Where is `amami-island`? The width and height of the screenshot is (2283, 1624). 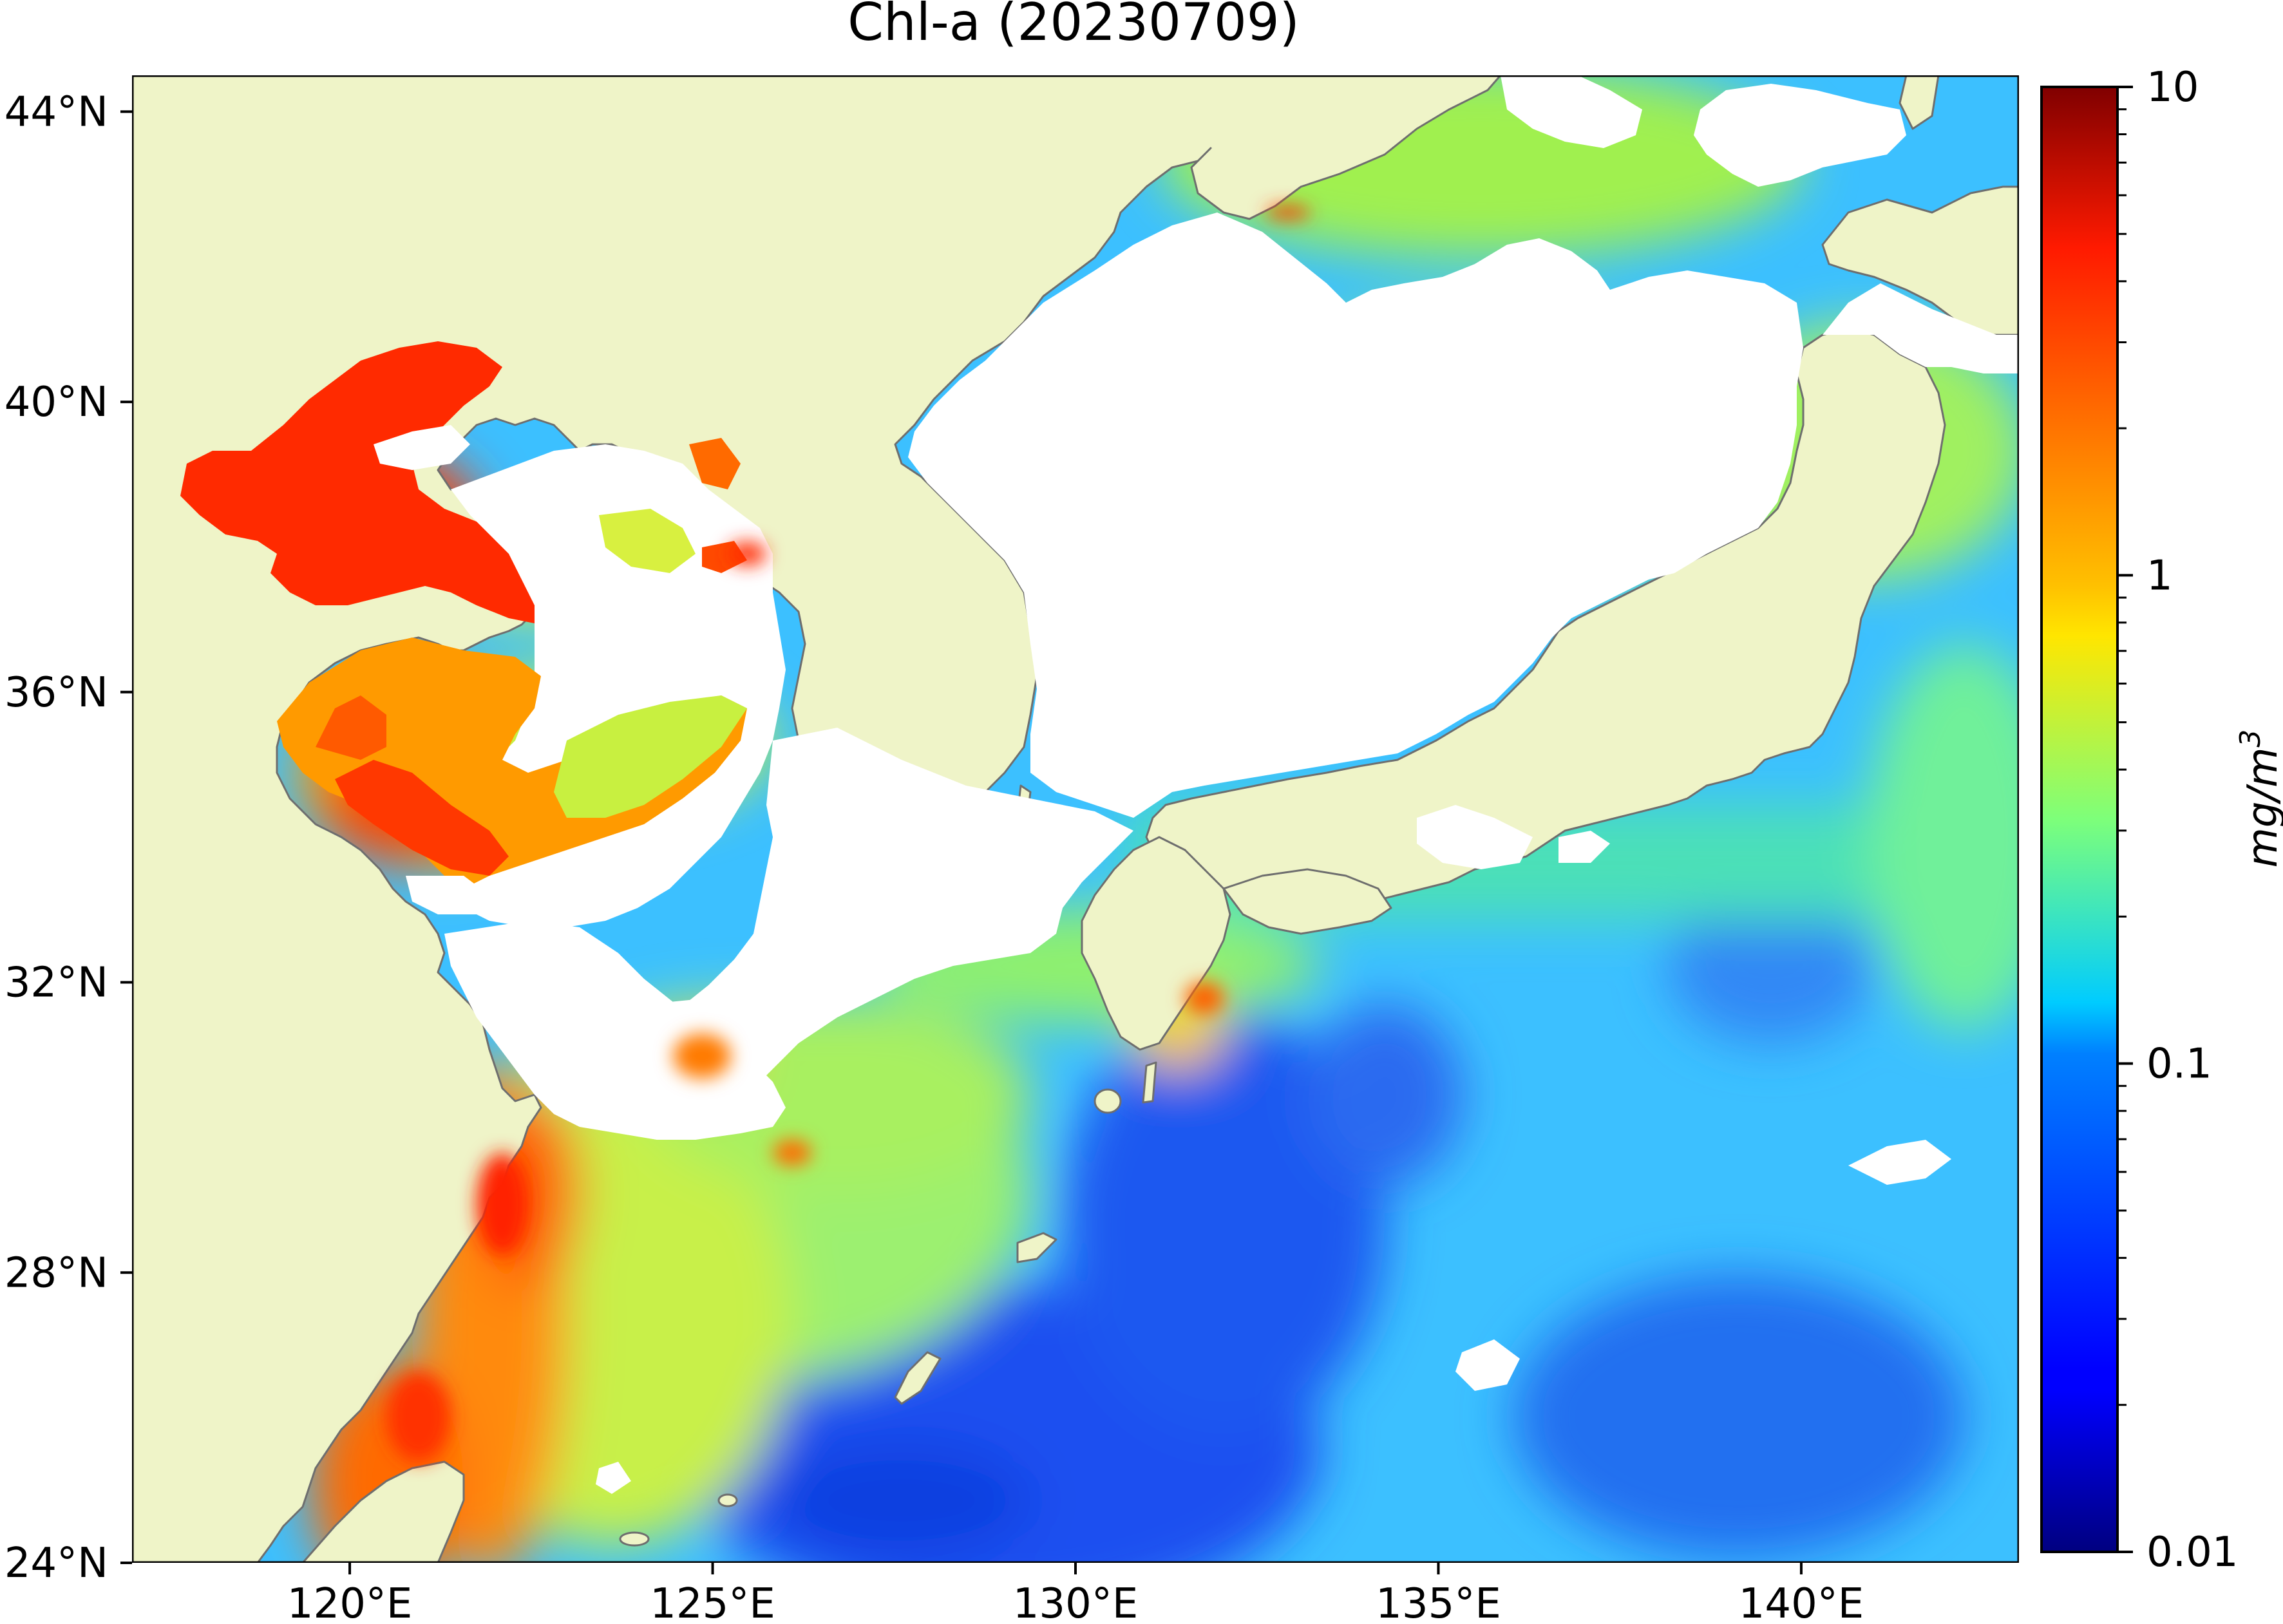
amami-island is located at coordinates (1036, 1248).